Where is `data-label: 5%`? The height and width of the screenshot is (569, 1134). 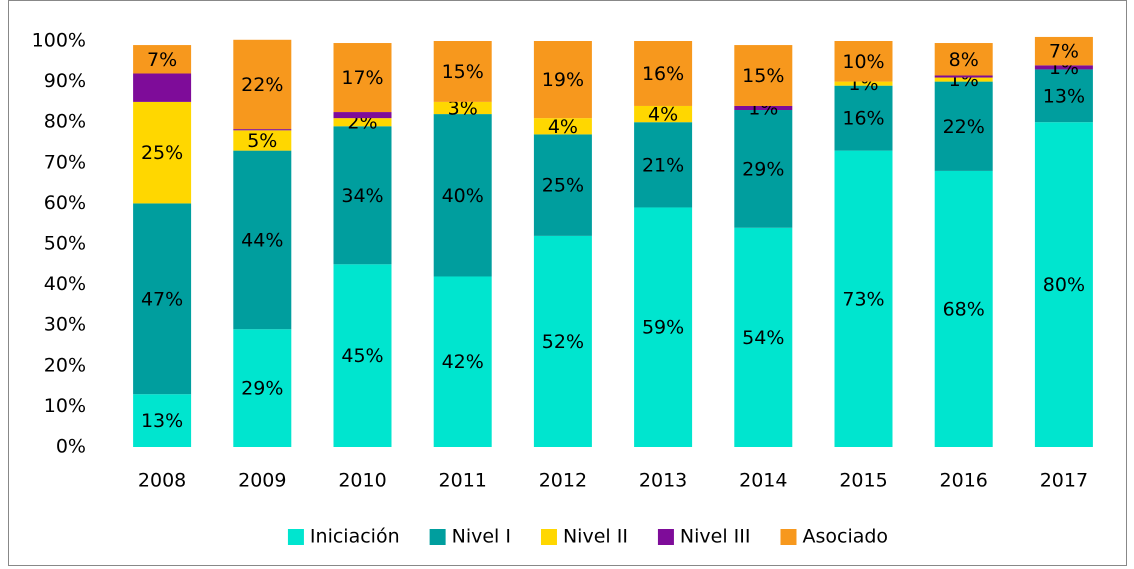
data-label: 5% is located at coordinates (262, 141).